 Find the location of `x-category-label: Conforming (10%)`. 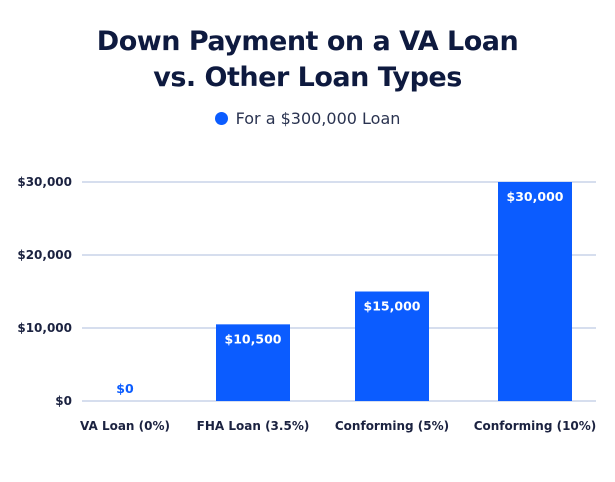

x-category-label: Conforming (10%) is located at coordinates (535, 426).